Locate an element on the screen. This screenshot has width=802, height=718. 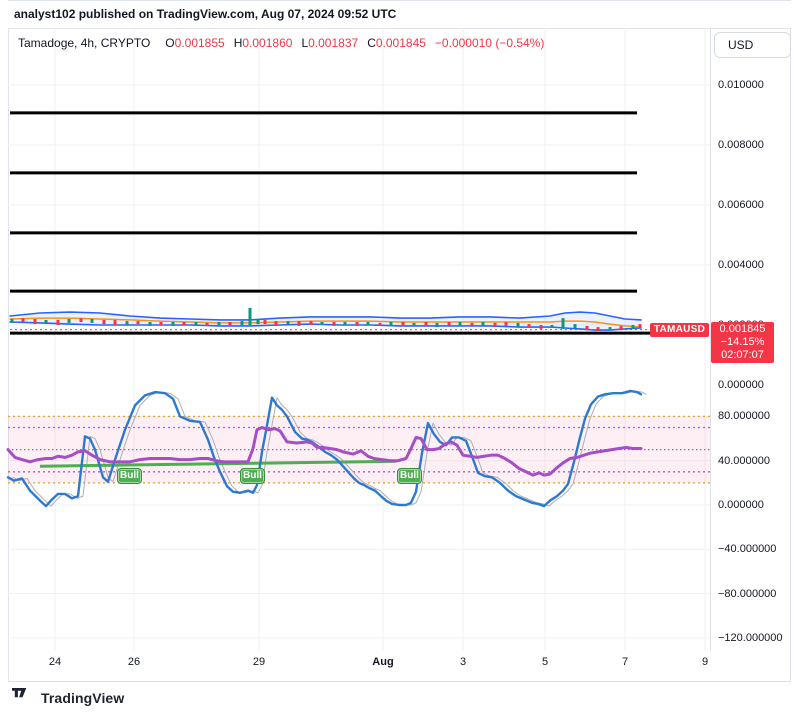
legend-close: C0.001845 is located at coordinates (396, 43).